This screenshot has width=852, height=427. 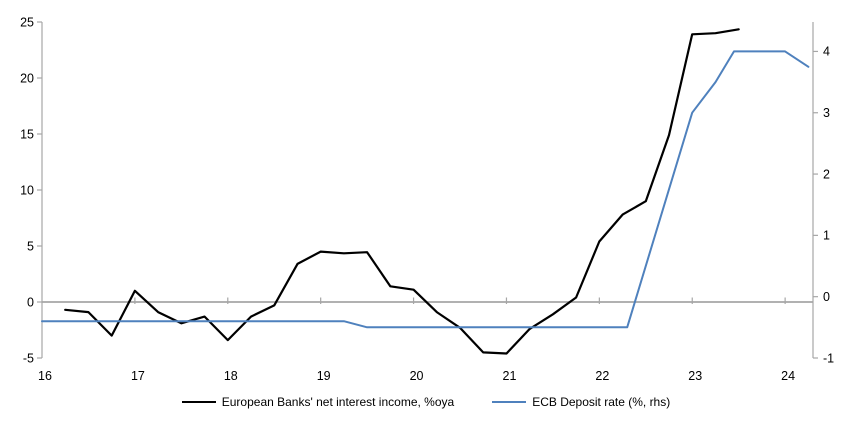 What do you see at coordinates (826, 113) in the screenshot?
I see `right-axis-label: 3` at bounding box center [826, 113].